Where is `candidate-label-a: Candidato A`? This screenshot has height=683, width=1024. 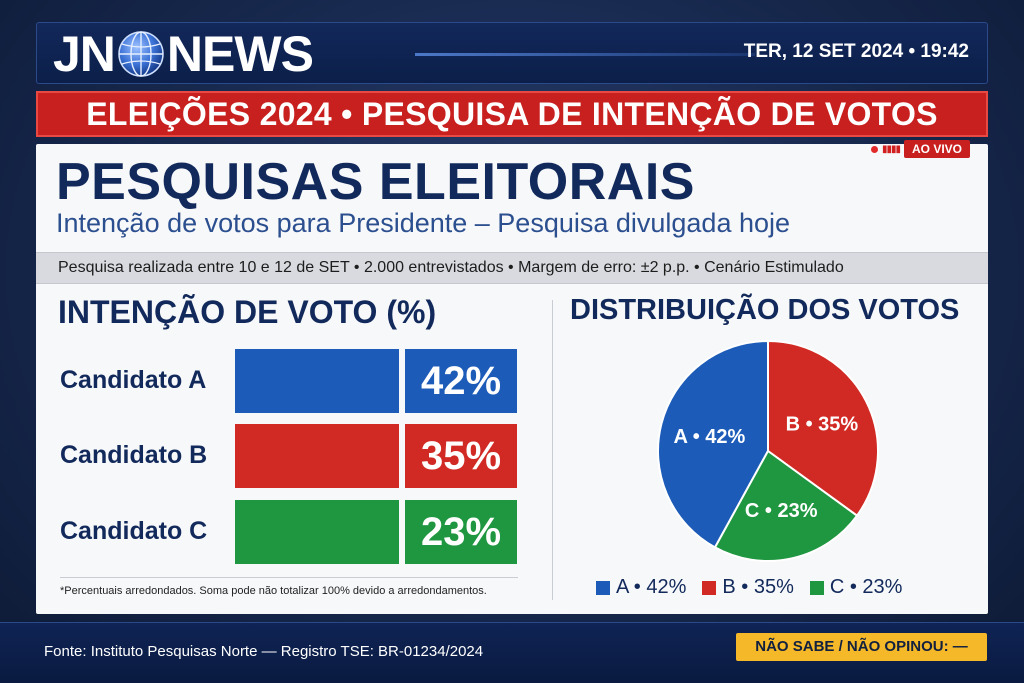
candidate-label-a: Candidato A is located at coordinates (133, 380).